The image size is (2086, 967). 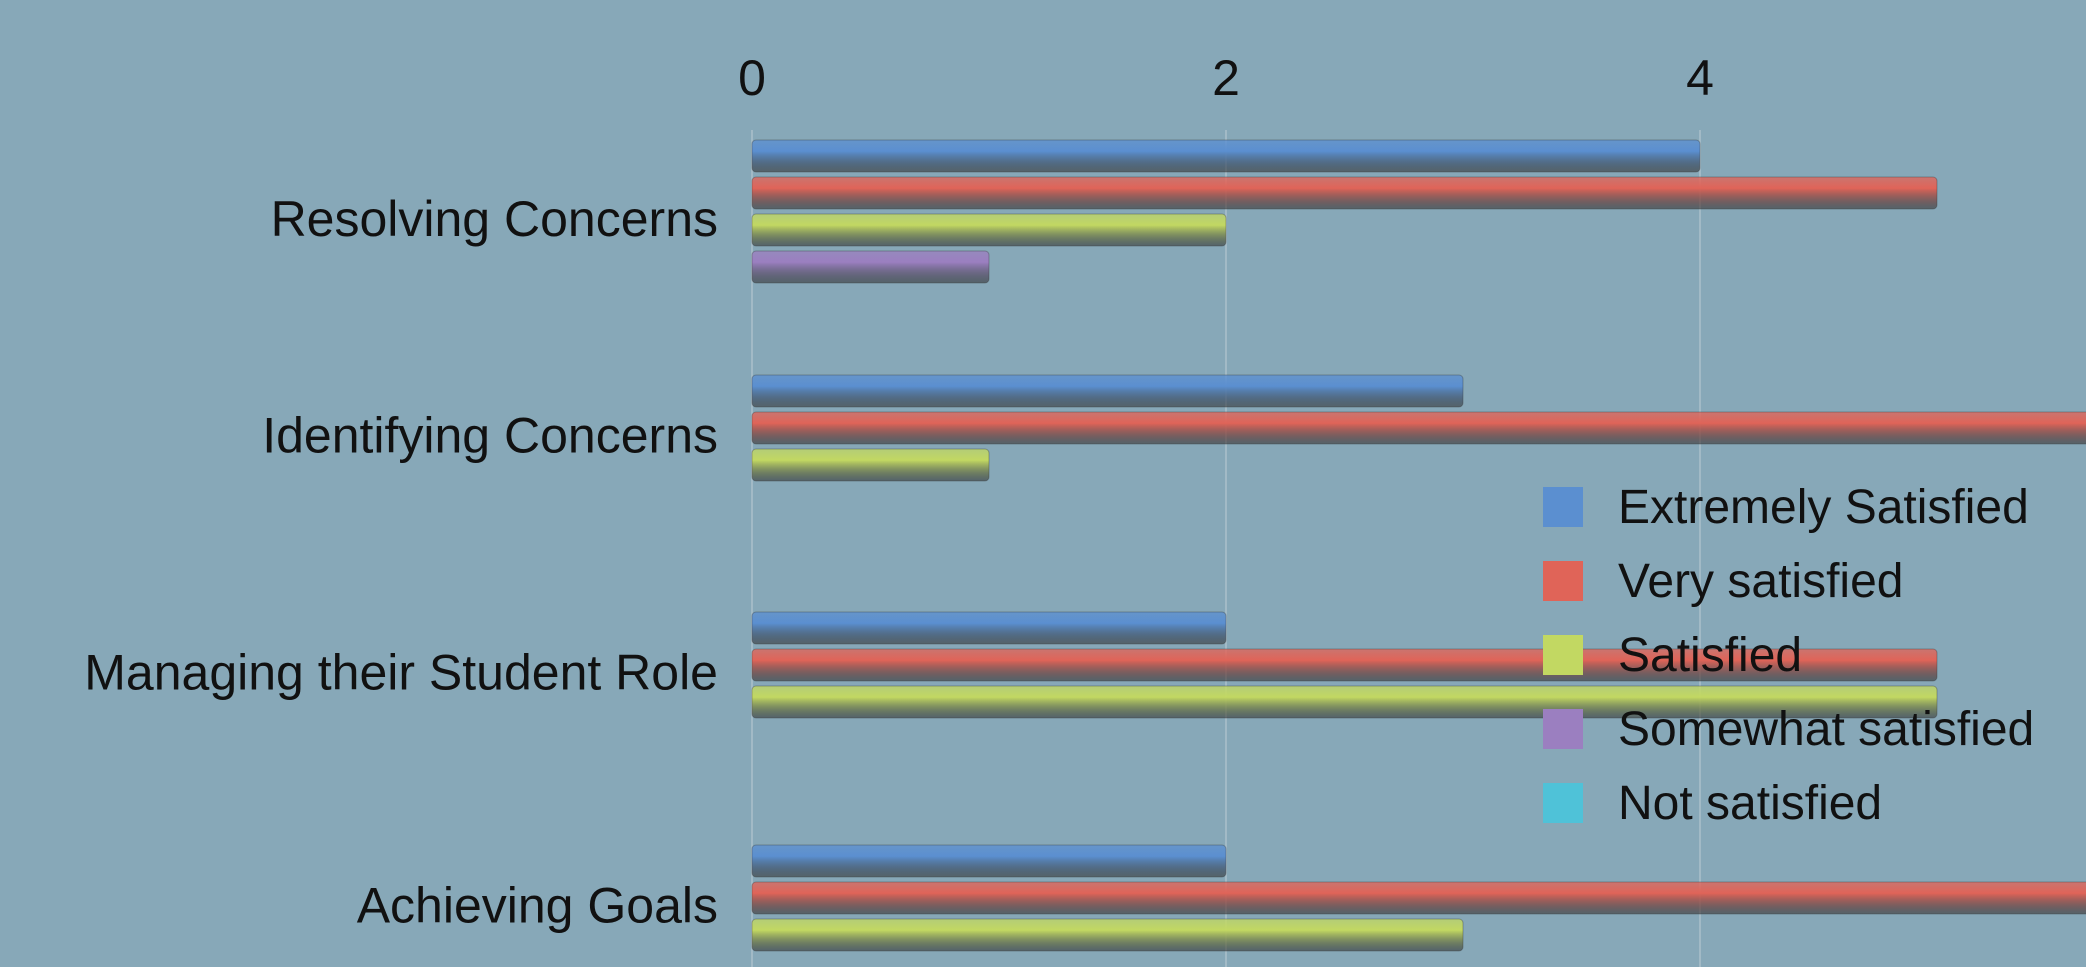 I want to click on bar-very-satisfied-identifying-concerns, so click(x=1418, y=428).